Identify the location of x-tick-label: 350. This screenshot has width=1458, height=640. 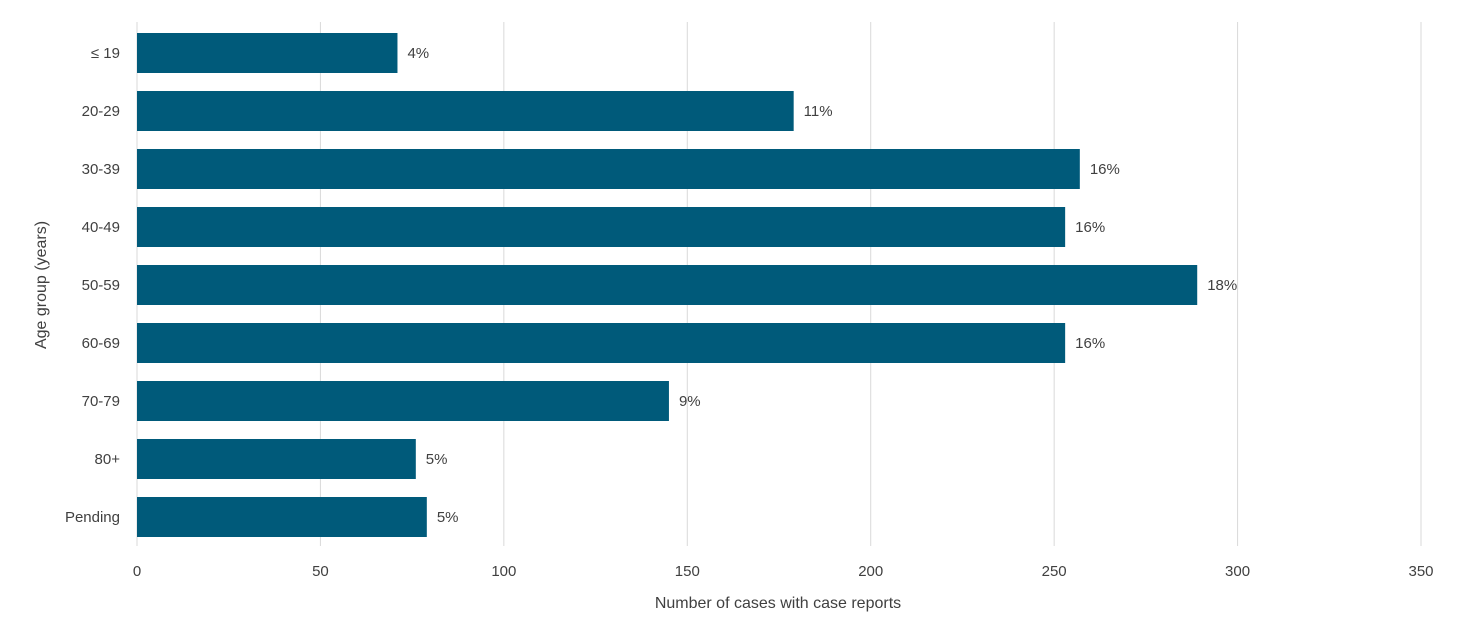
(1420, 571).